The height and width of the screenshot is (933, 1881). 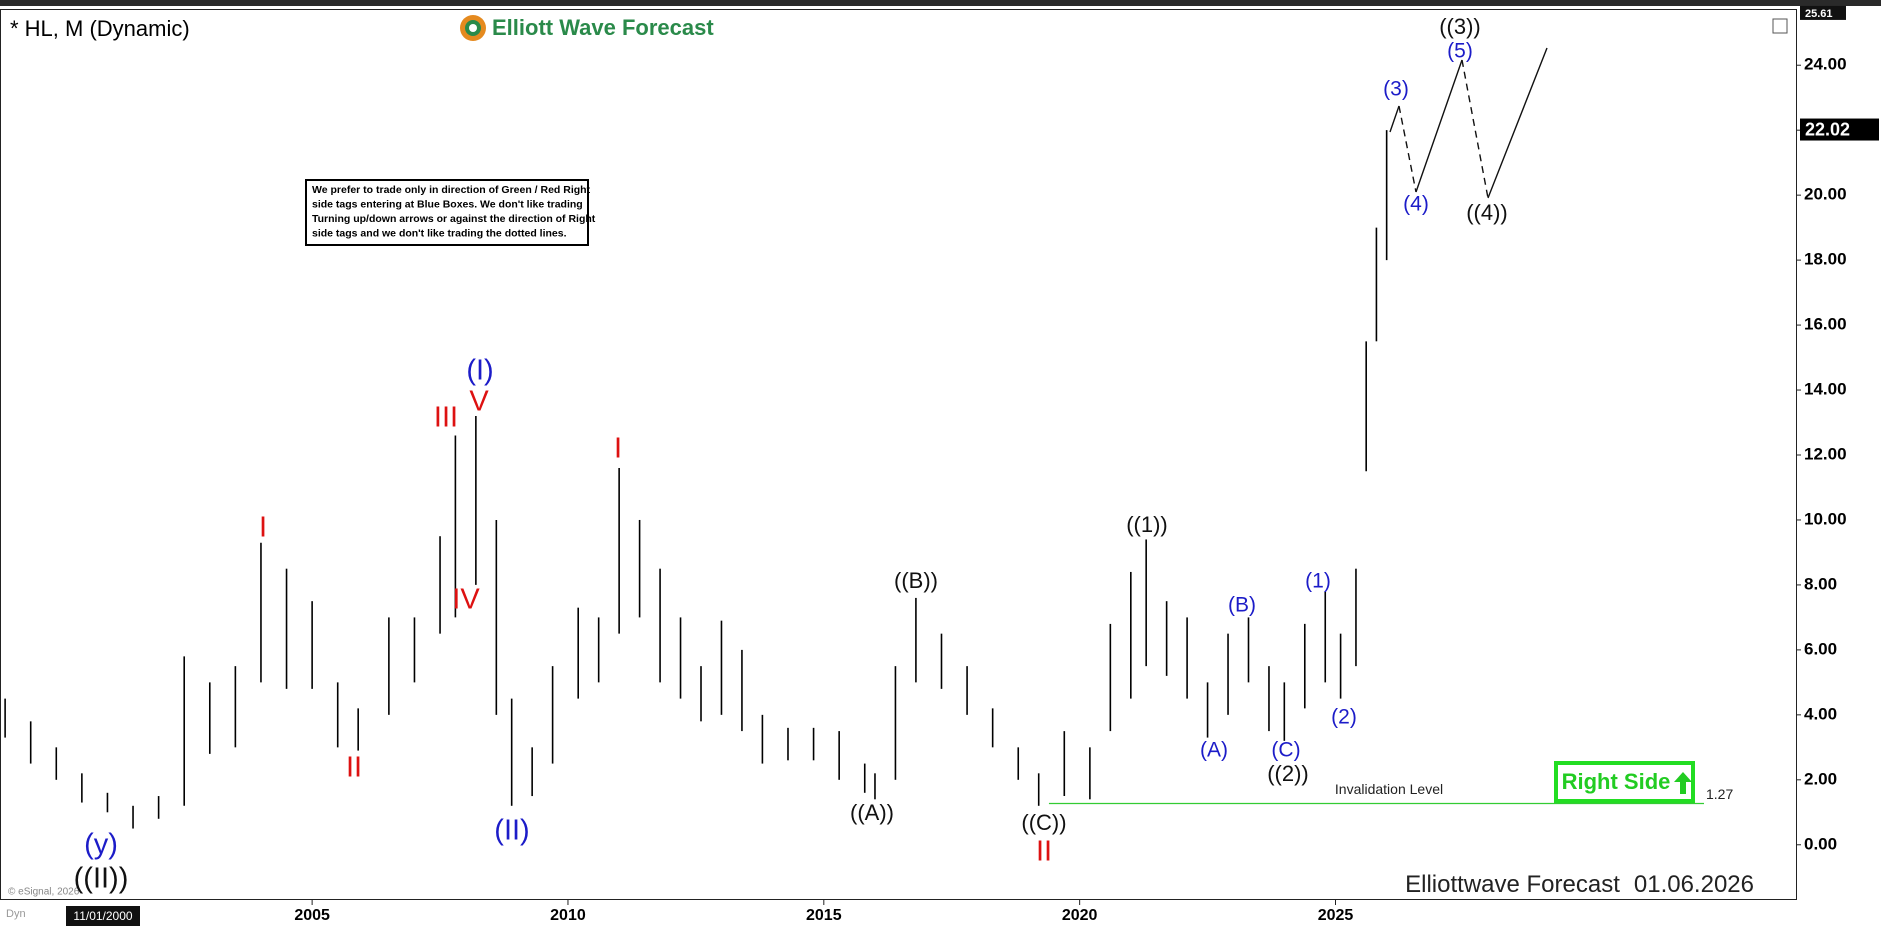 What do you see at coordinates (1825, 453) in the screenshot?
I see `y-tick-label: 12.00` at bounding box center [1825, 453].